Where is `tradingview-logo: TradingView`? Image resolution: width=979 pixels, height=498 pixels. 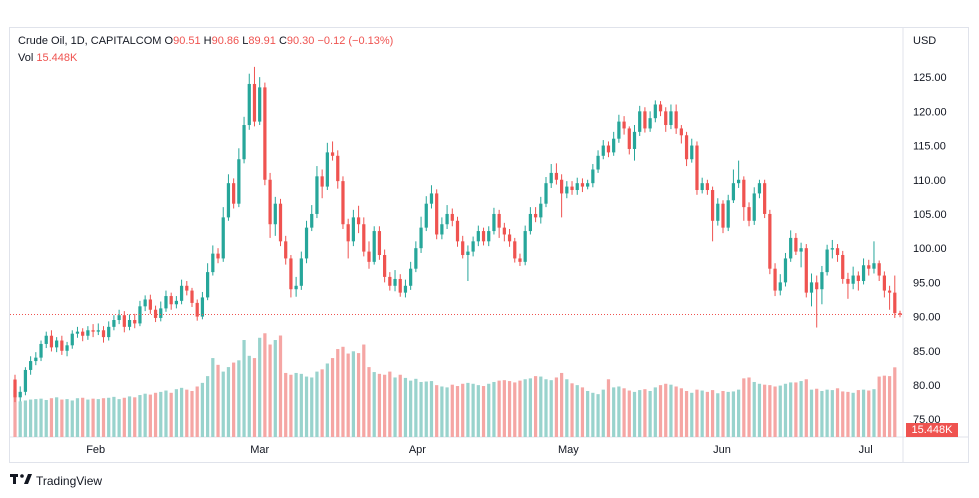 tradingview-logo: TradingView is located at coordinates (56, 480).